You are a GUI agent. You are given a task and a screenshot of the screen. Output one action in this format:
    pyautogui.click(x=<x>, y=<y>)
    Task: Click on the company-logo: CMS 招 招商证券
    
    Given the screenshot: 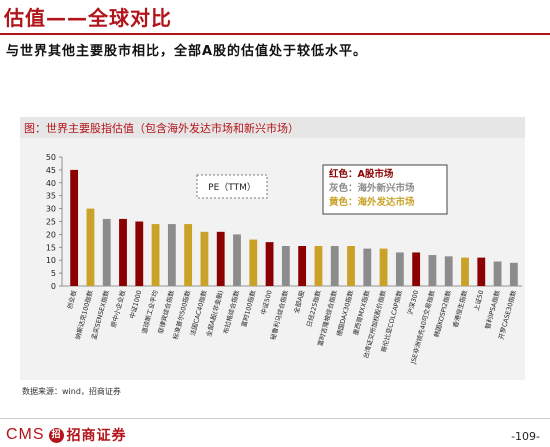 What is the action you would take?
    pyautogui.click(x=66, y=435)
    